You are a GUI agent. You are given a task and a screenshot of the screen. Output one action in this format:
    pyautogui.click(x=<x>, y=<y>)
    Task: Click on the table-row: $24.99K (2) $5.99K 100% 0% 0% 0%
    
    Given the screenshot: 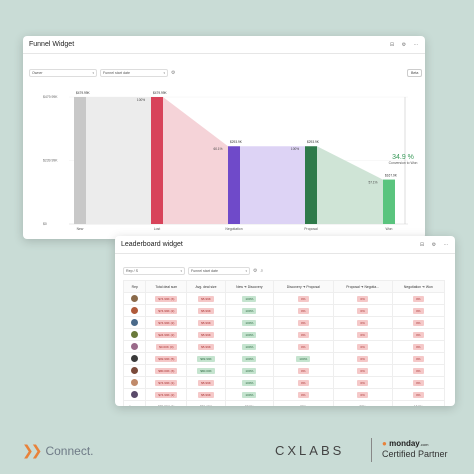 What is the action you would take?
    pyautogui.click(x=284, y=334)
    